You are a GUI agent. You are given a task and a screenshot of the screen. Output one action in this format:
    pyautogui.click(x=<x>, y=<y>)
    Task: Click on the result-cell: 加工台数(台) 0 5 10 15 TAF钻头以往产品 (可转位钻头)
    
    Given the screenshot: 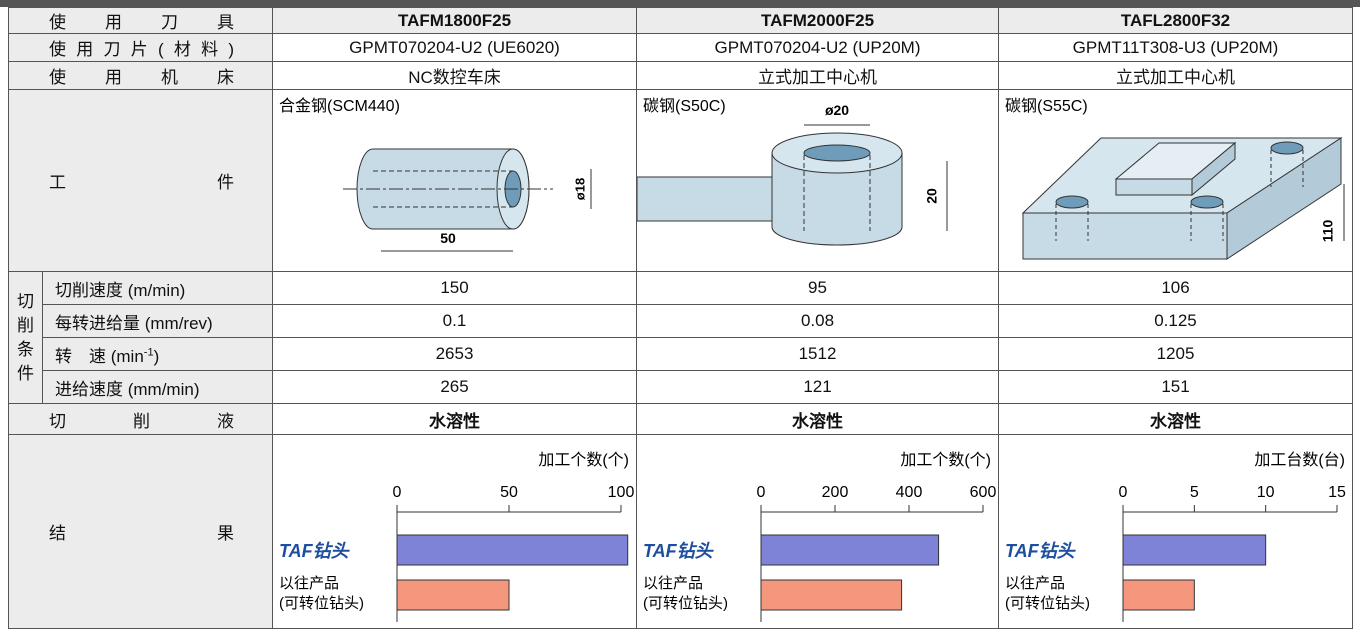 What is the action you would take?
    pyautogui.click(x=1175, y=531)
    